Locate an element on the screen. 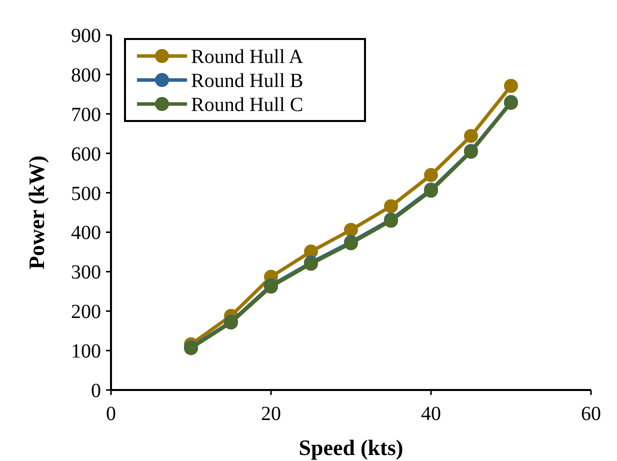 The height and width of the screenshot is (461, 617). x-tick-label: 20 is located at coordinates (271, 414).